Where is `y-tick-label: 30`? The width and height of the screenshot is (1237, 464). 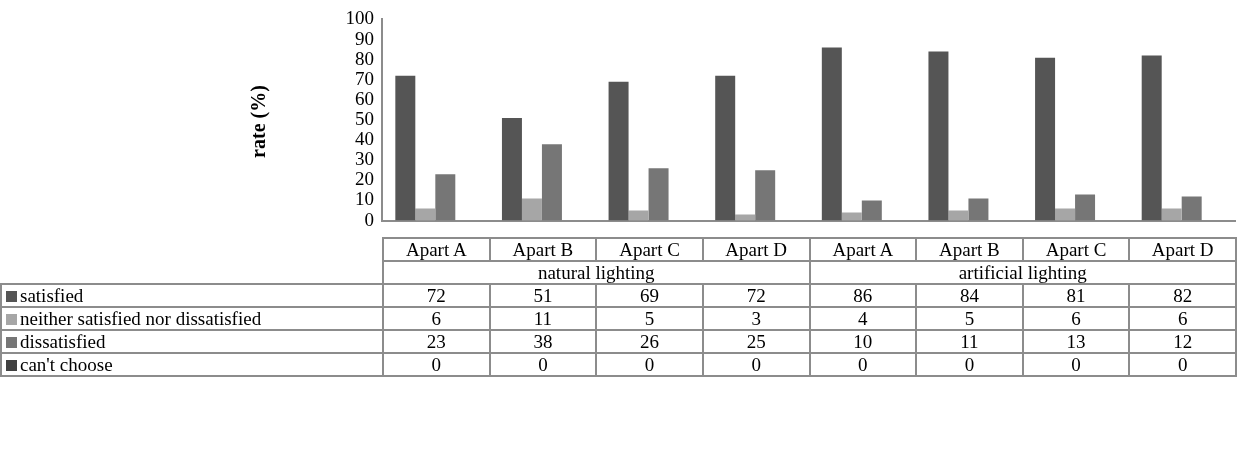
y-tick-label: 30 is located at coordinates (364, 159).